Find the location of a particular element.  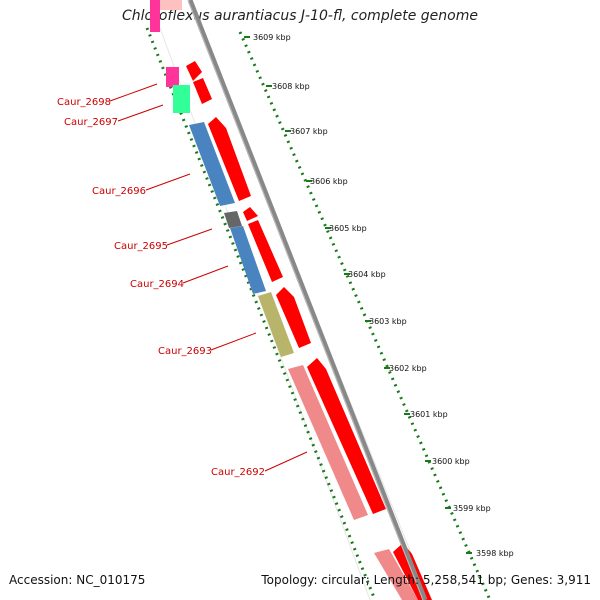

gene-label-2697: Caur_2697 is located at coordinates (91, 122).